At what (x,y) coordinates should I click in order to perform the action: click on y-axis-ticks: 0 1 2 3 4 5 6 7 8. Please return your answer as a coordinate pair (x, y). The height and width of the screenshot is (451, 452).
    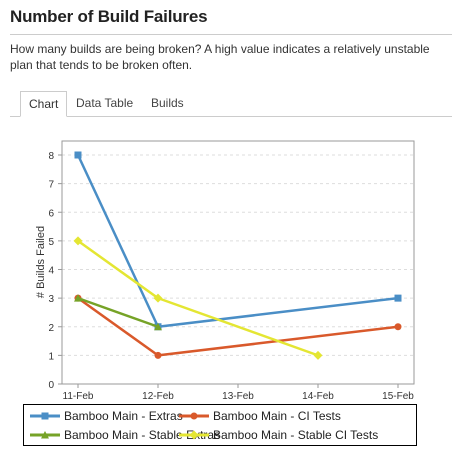
    Looking at the image, I should click on (55, 271).